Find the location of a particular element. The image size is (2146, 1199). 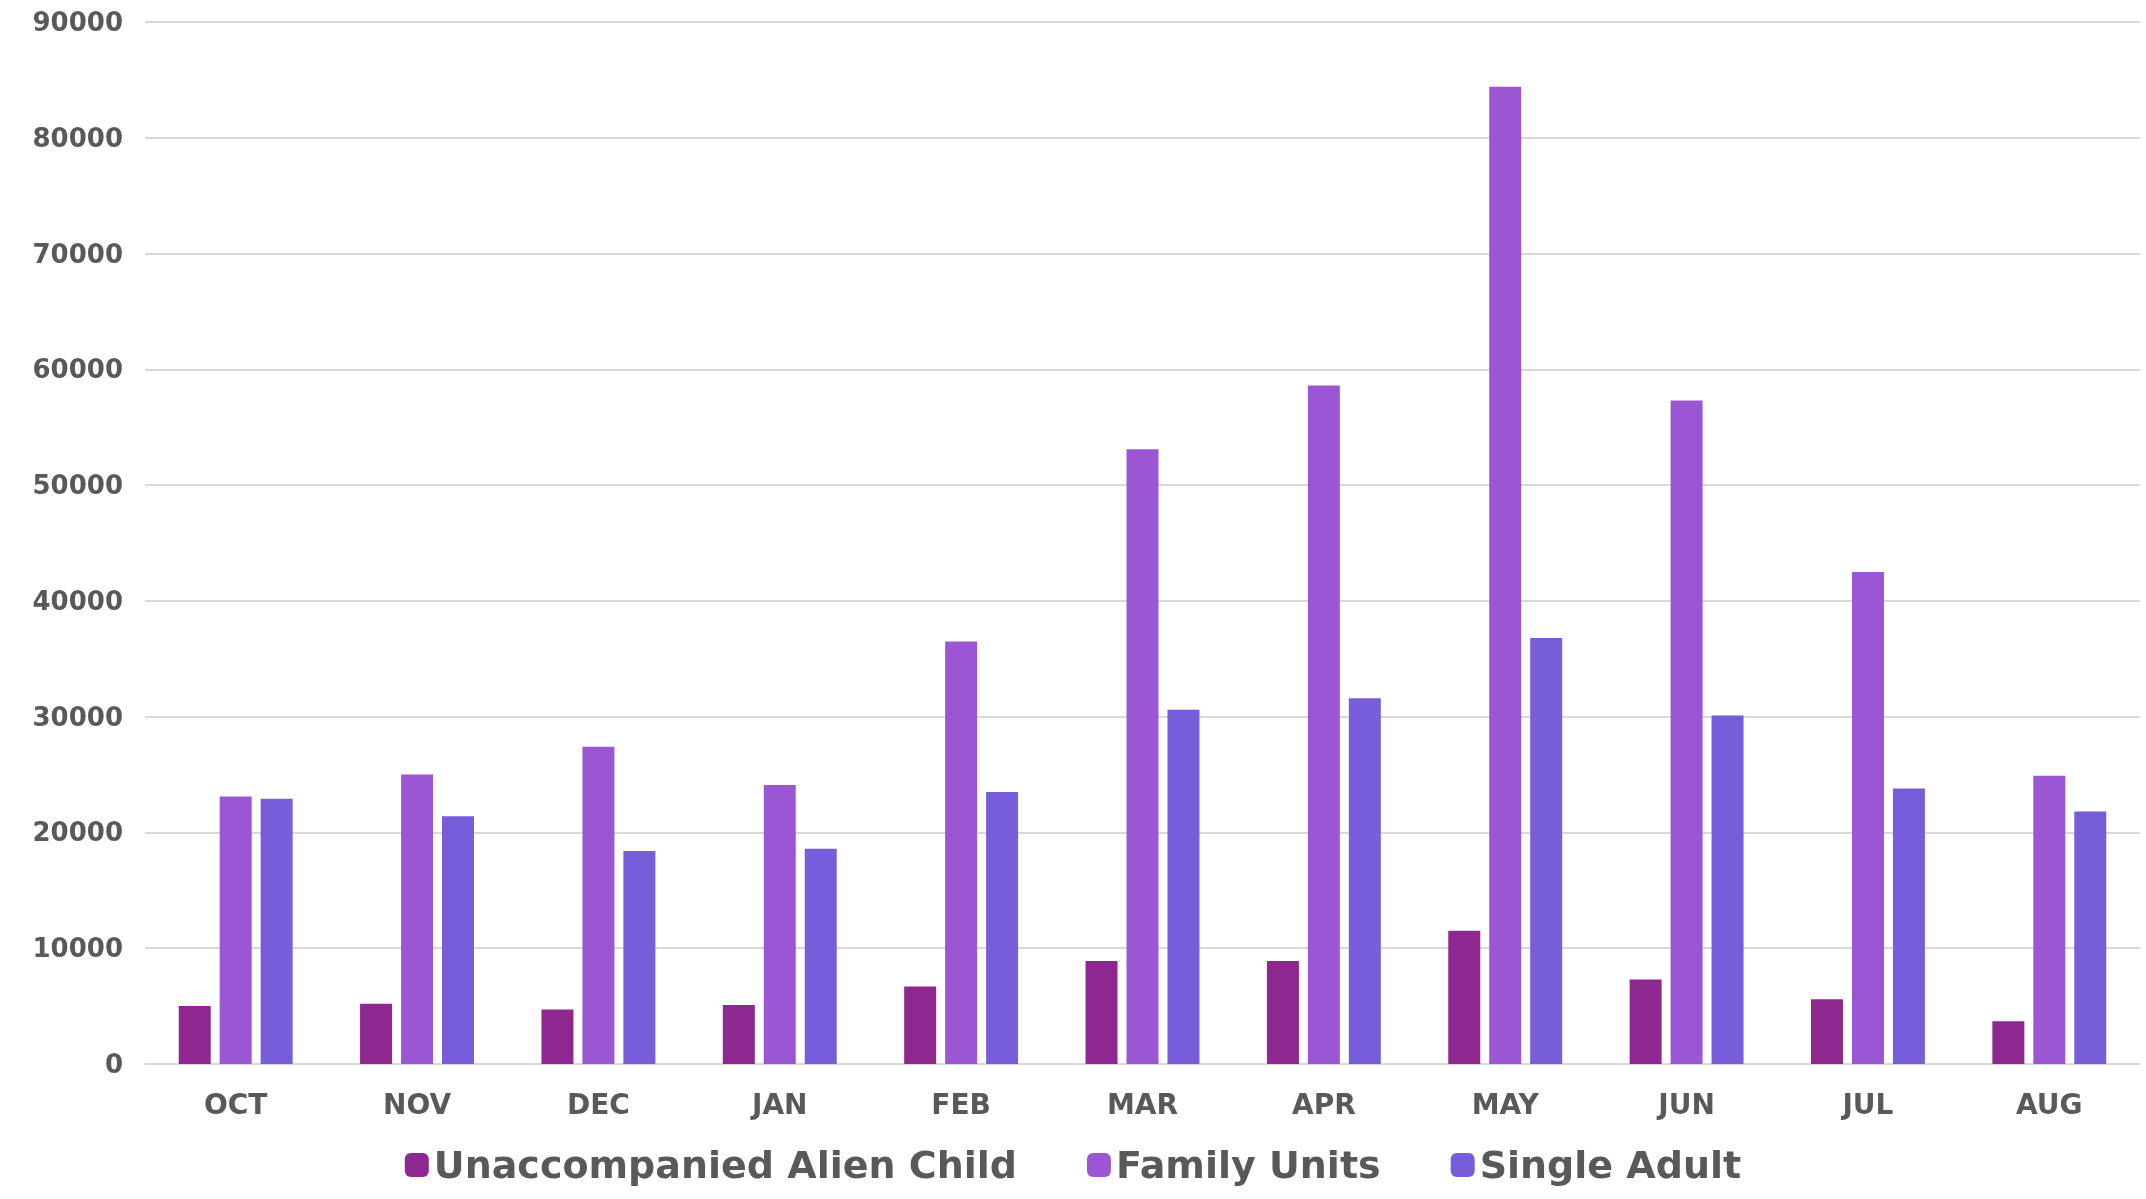

y-tick-label: 20000 is located at coordinates (77, 832).